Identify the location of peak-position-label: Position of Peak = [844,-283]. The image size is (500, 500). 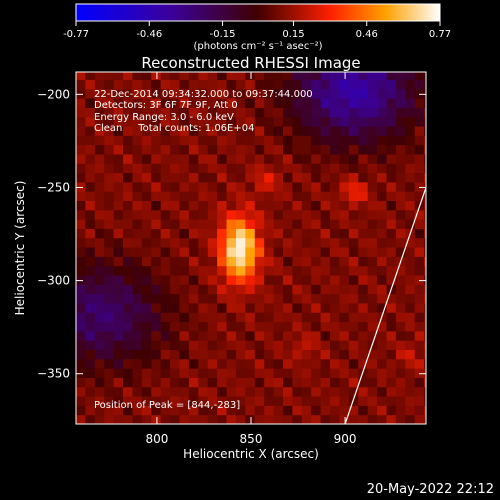
(167, 405).